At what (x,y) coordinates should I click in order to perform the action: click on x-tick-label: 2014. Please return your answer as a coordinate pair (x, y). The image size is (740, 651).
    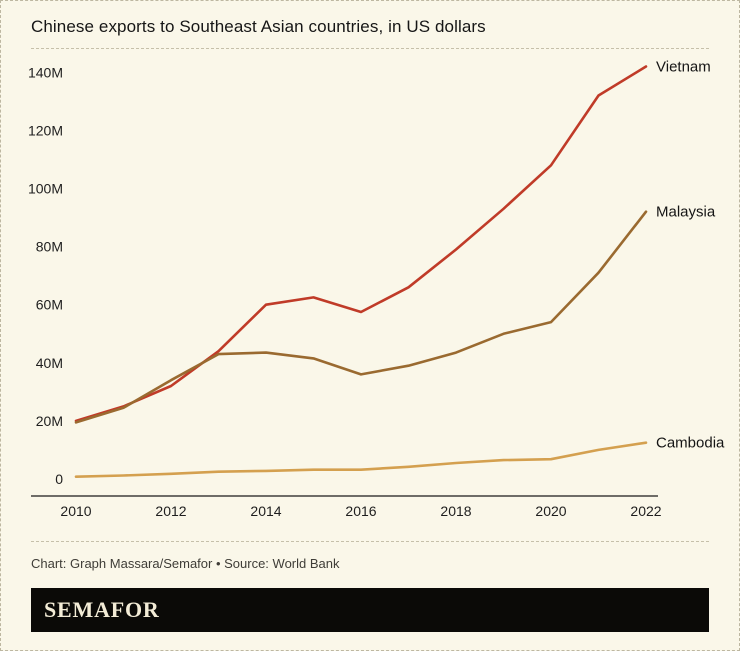
    Looking at the image, I should click on (265, 511).